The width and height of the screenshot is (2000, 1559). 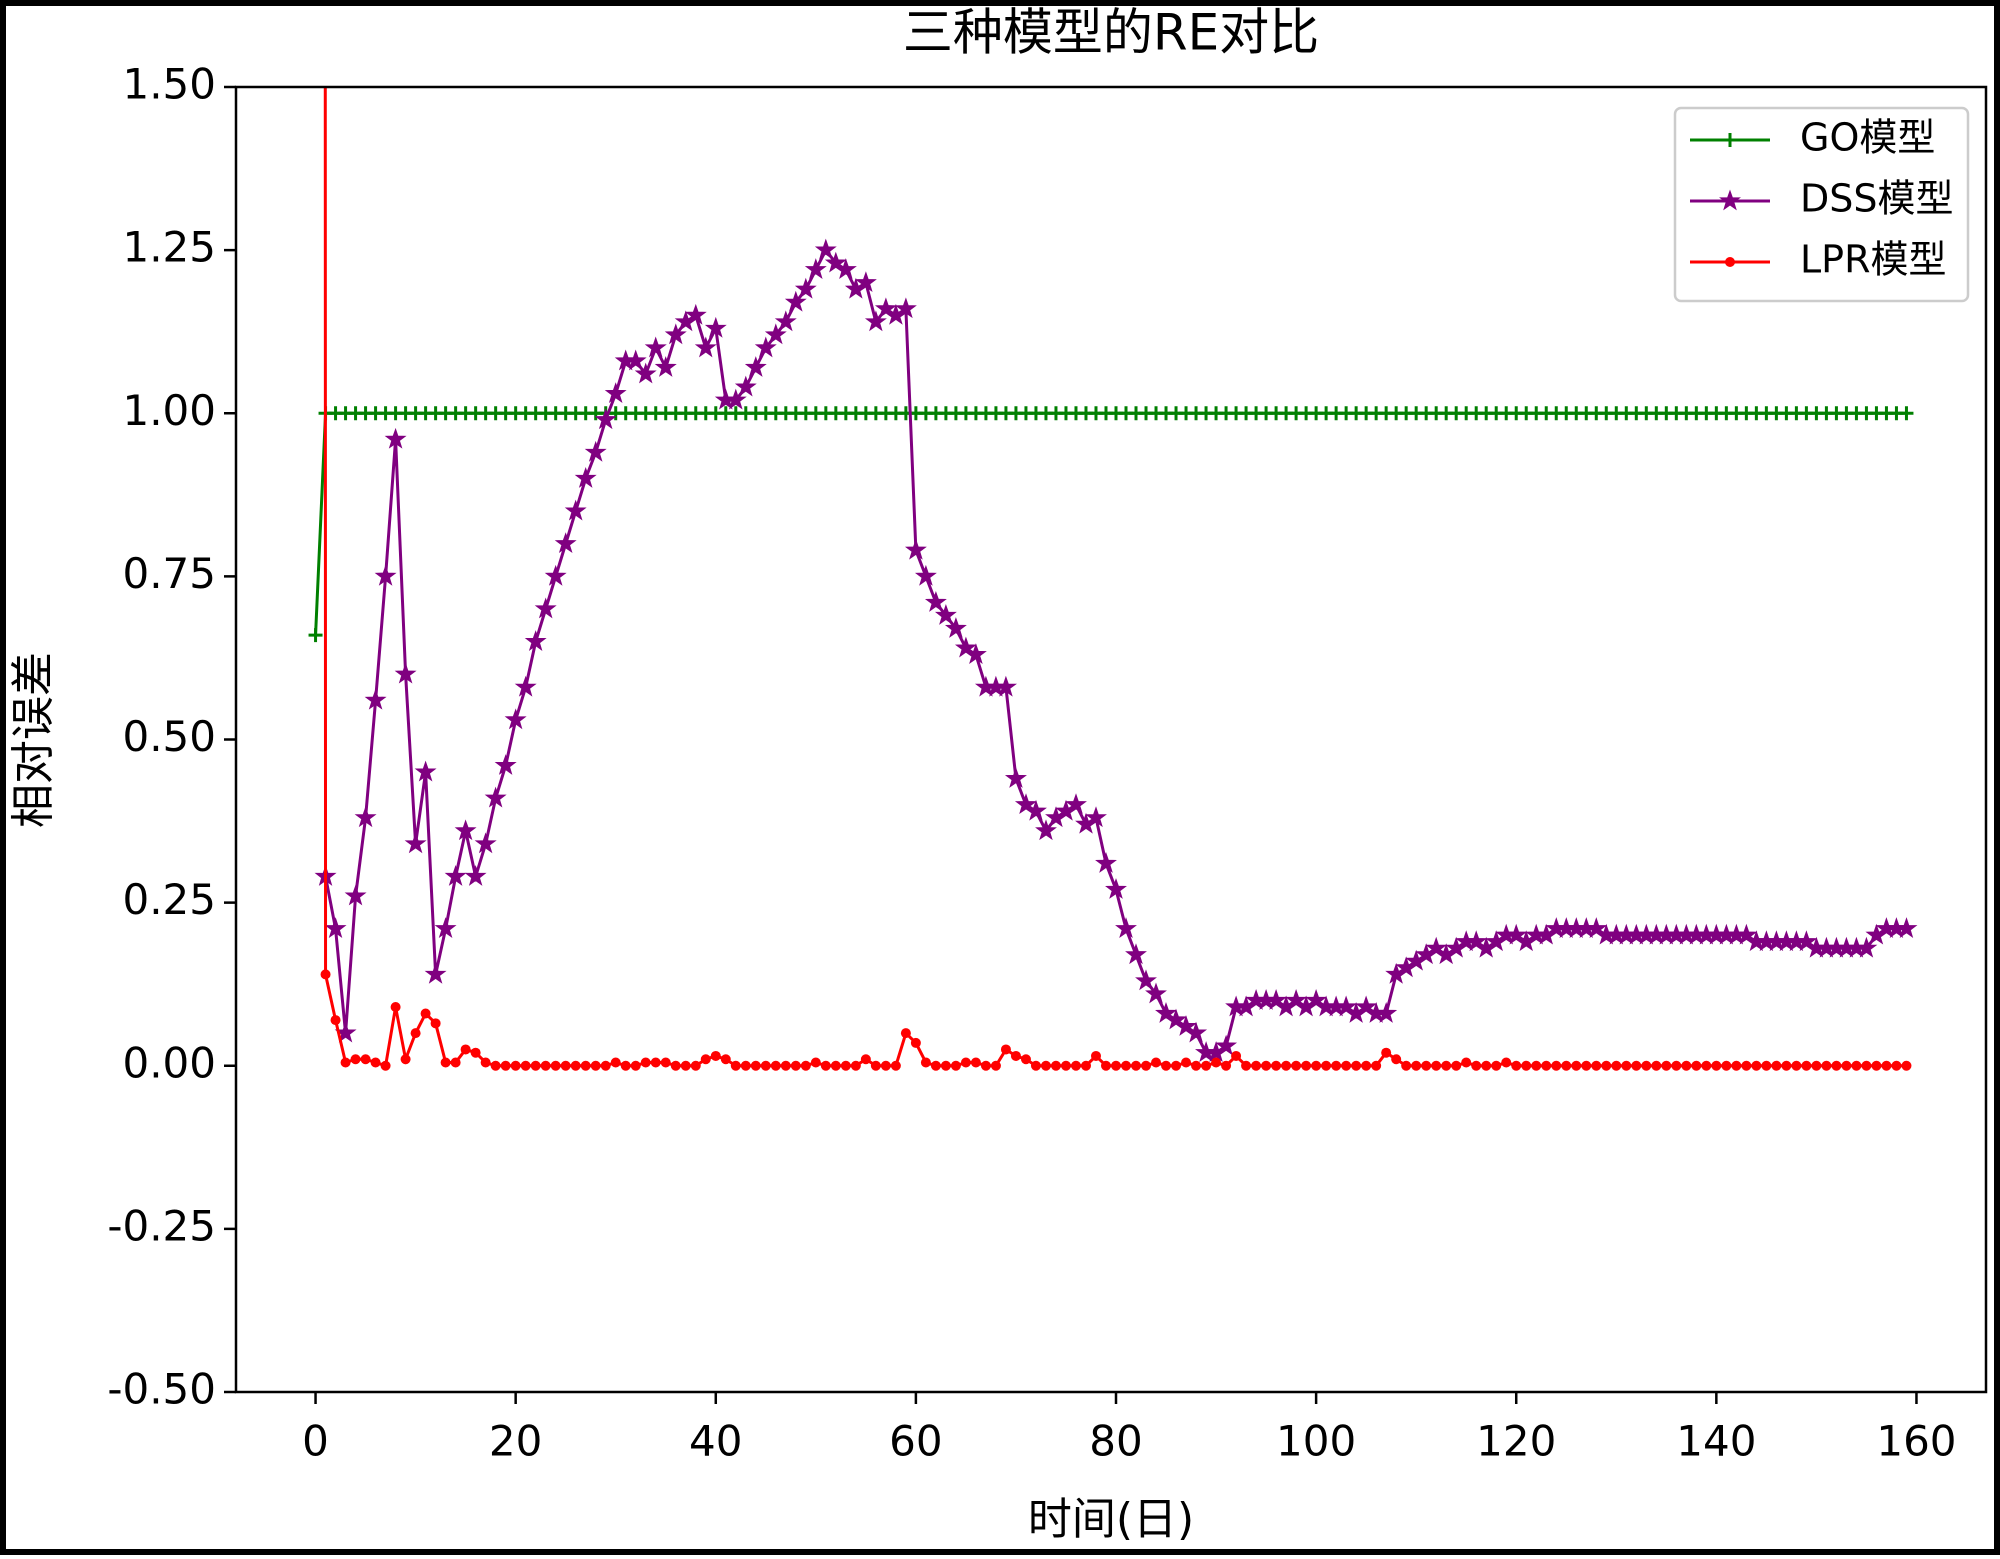 I want to click on x-tick-label: 20, so click(x=515, y=1441).